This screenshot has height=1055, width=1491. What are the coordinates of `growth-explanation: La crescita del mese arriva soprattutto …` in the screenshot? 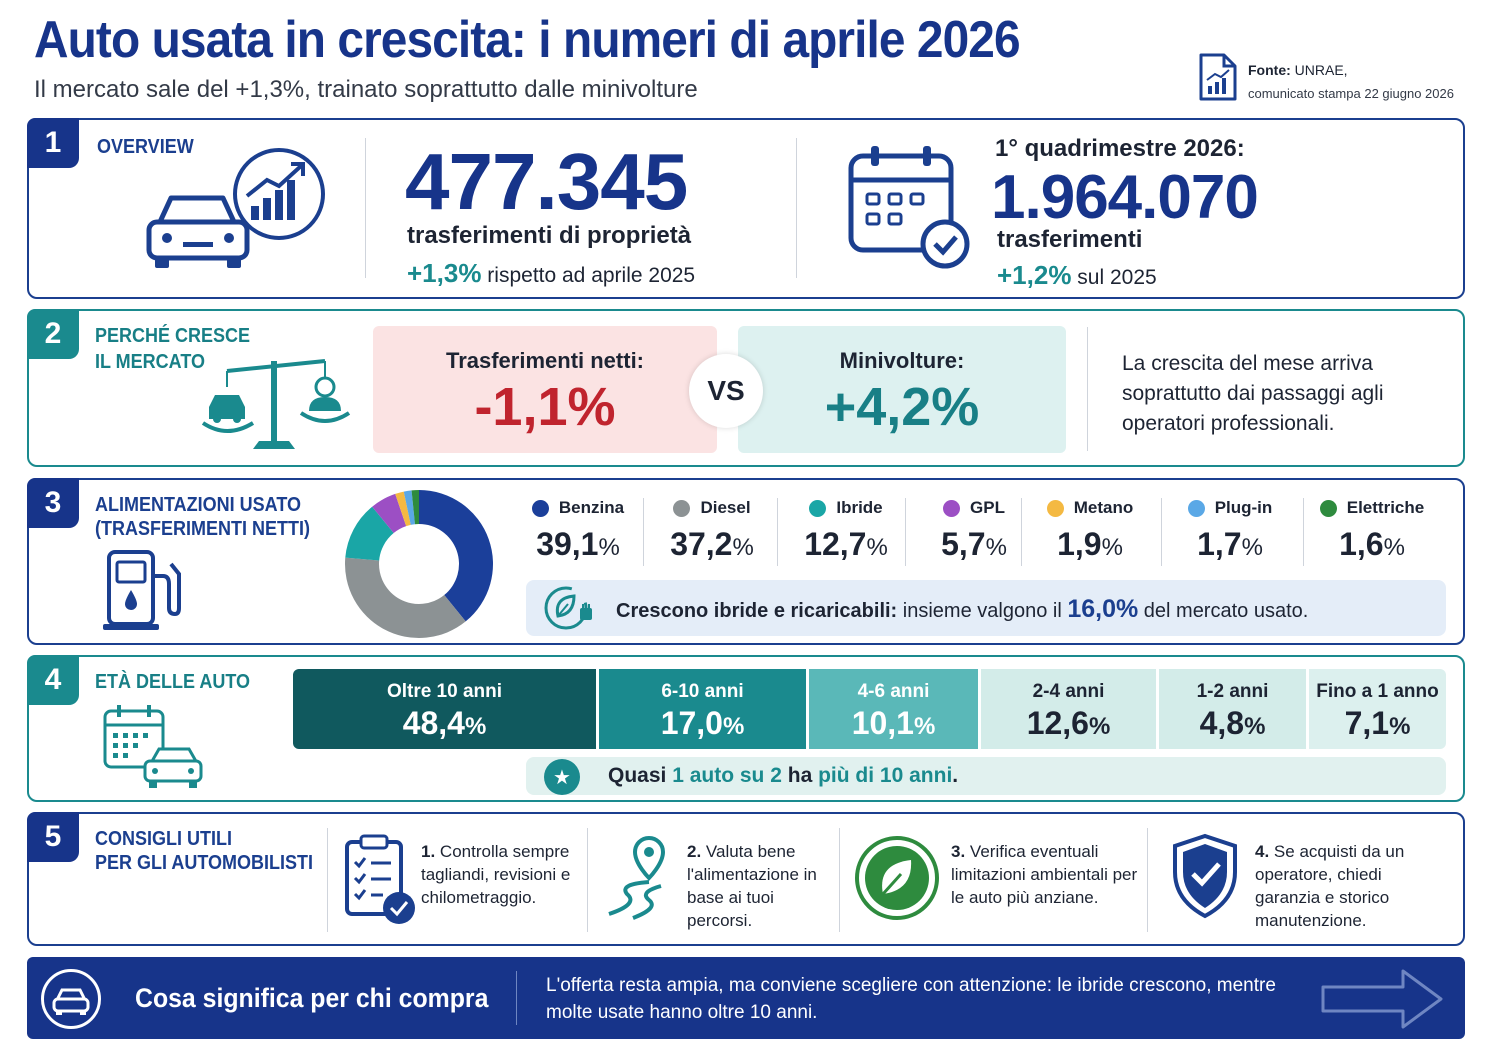 It's located at (1253, 393).